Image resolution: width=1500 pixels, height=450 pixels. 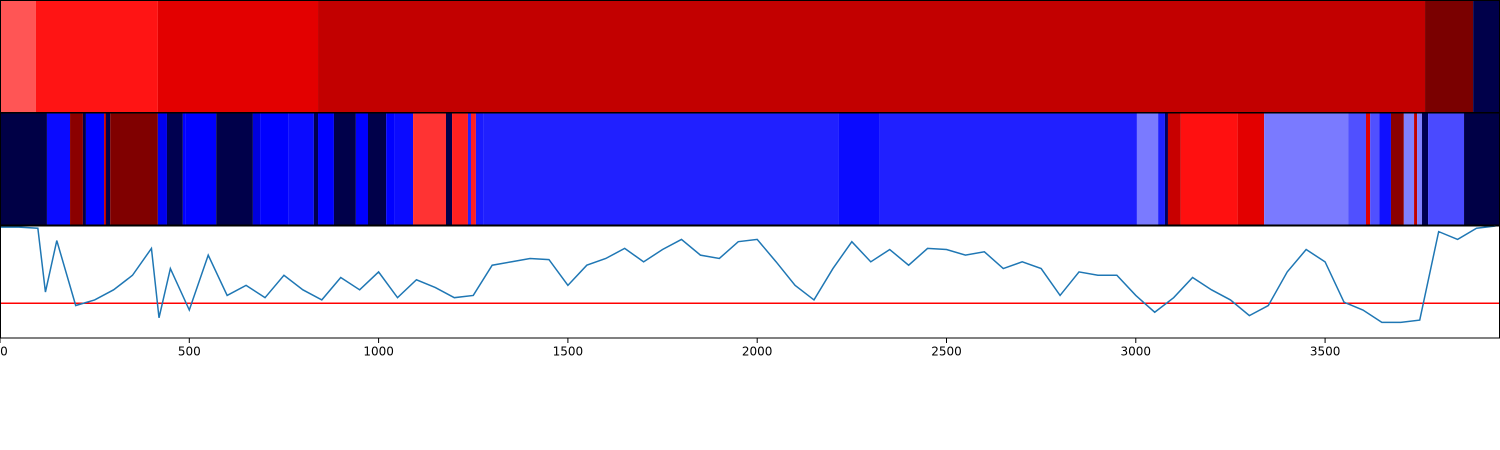 I want to click on x-tick-label: 3000, so click(x=1136, y=352).